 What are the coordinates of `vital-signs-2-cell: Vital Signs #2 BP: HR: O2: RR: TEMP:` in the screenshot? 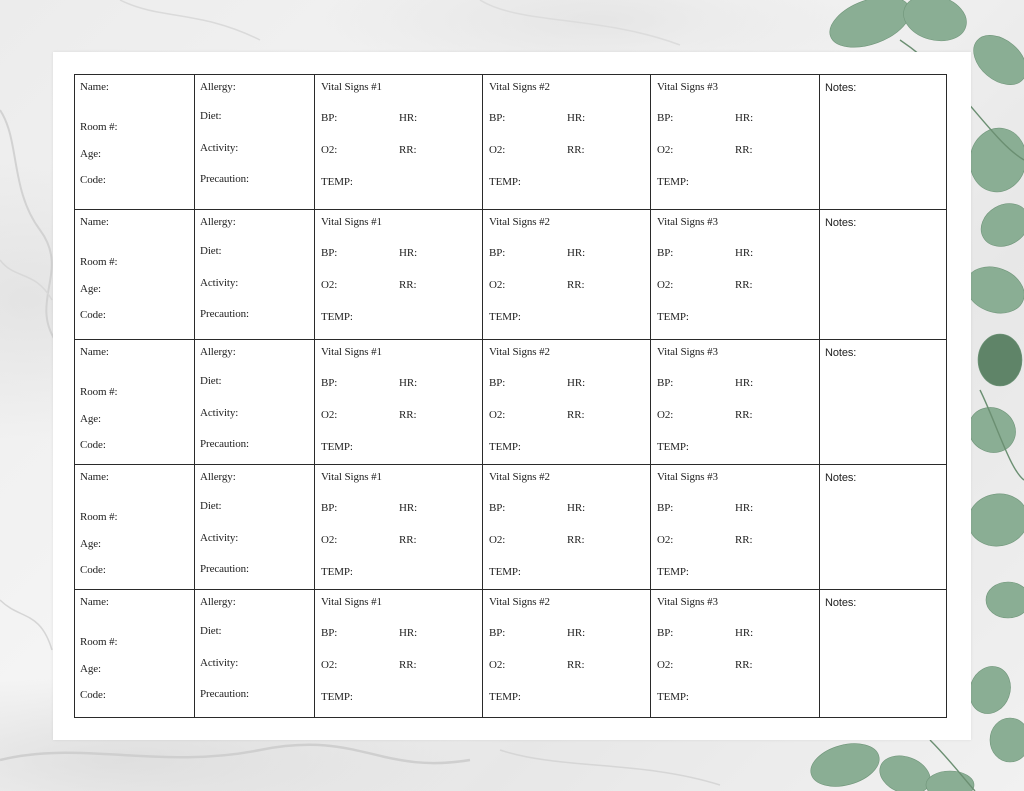 It's located at (566, 402).